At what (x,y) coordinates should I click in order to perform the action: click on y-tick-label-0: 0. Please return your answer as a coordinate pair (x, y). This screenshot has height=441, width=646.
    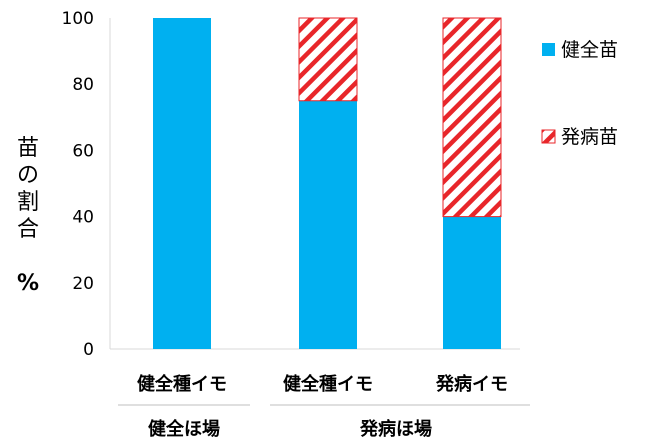
    Looking at the image, I should click on (88, 350).